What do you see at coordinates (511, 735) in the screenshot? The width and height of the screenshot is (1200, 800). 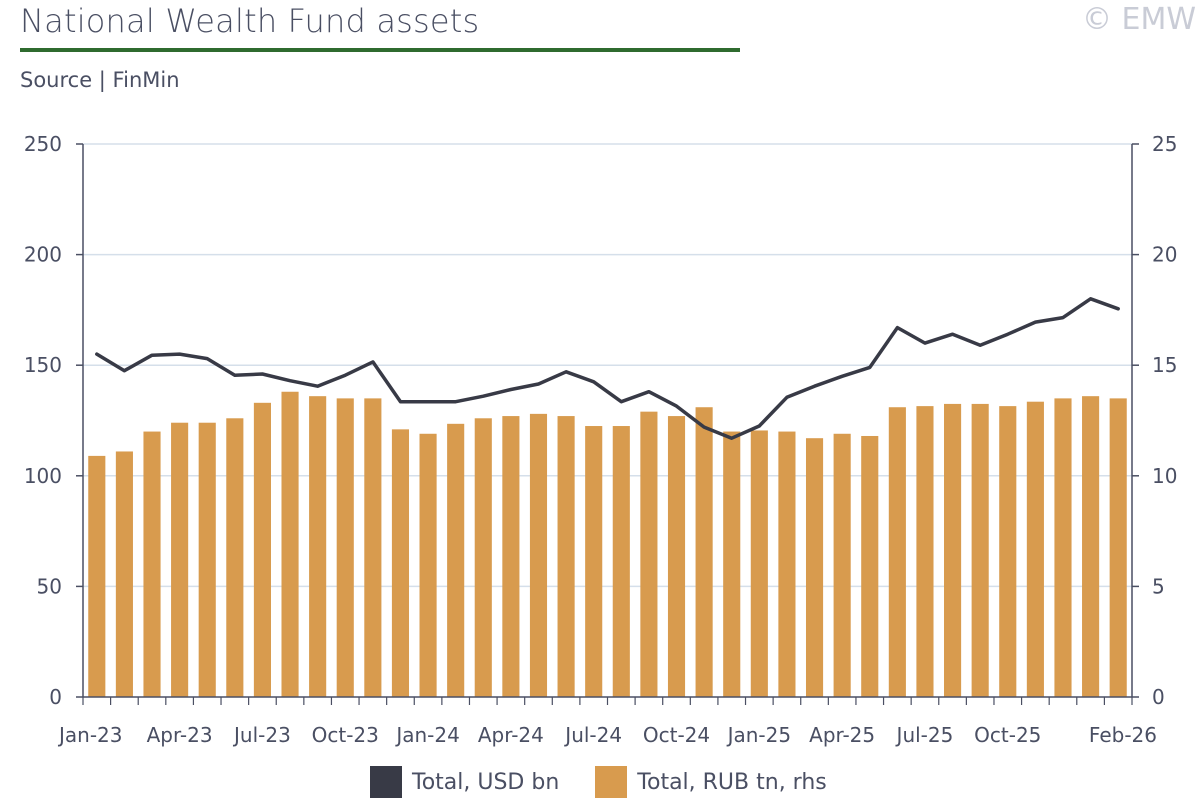 I see `x-tick-label: Apr-24` at bounding box center [511, 735].